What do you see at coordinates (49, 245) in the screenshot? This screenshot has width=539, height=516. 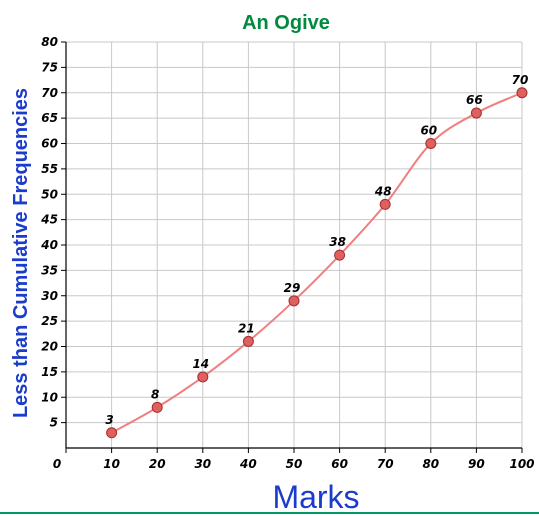 I see `y-tick-label: 40` at bounding box center [49, 245].